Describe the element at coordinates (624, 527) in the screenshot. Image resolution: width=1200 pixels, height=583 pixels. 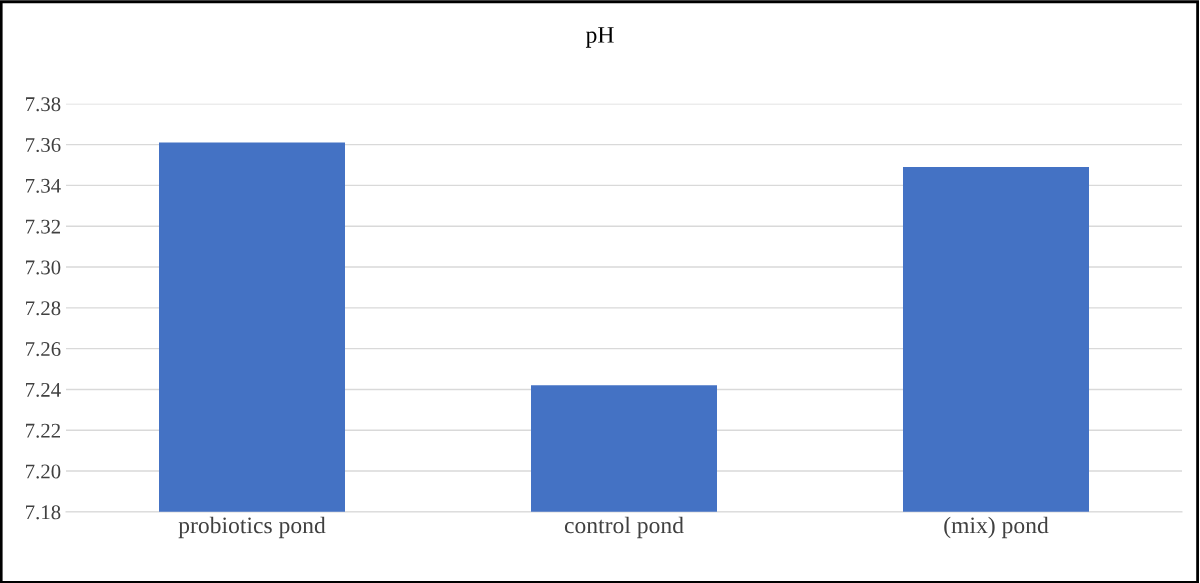
I see `x-tick-label: control pond` at that location.